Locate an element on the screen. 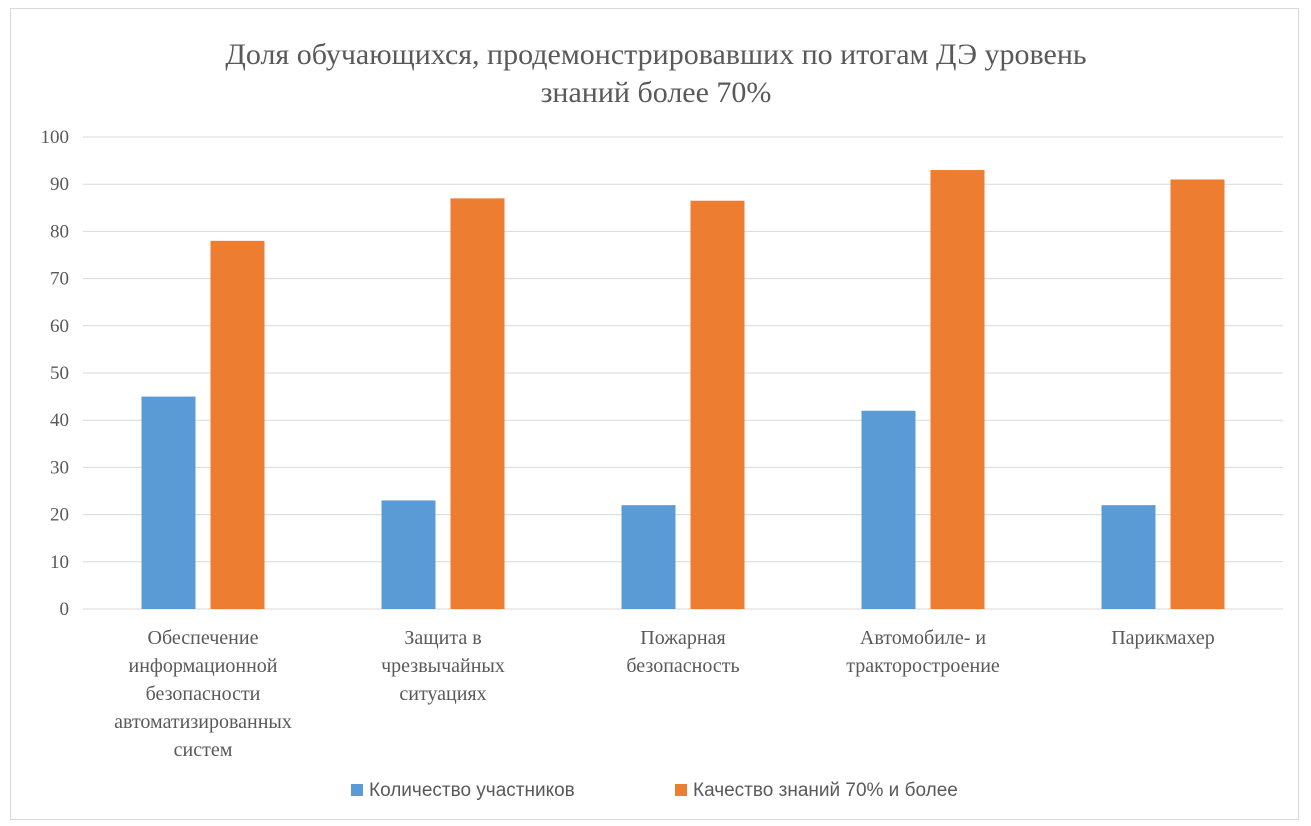 Image resolution: width=1311 pixels, height=826 pixels. x-category-label: систем is located at coordinates (203, 750).